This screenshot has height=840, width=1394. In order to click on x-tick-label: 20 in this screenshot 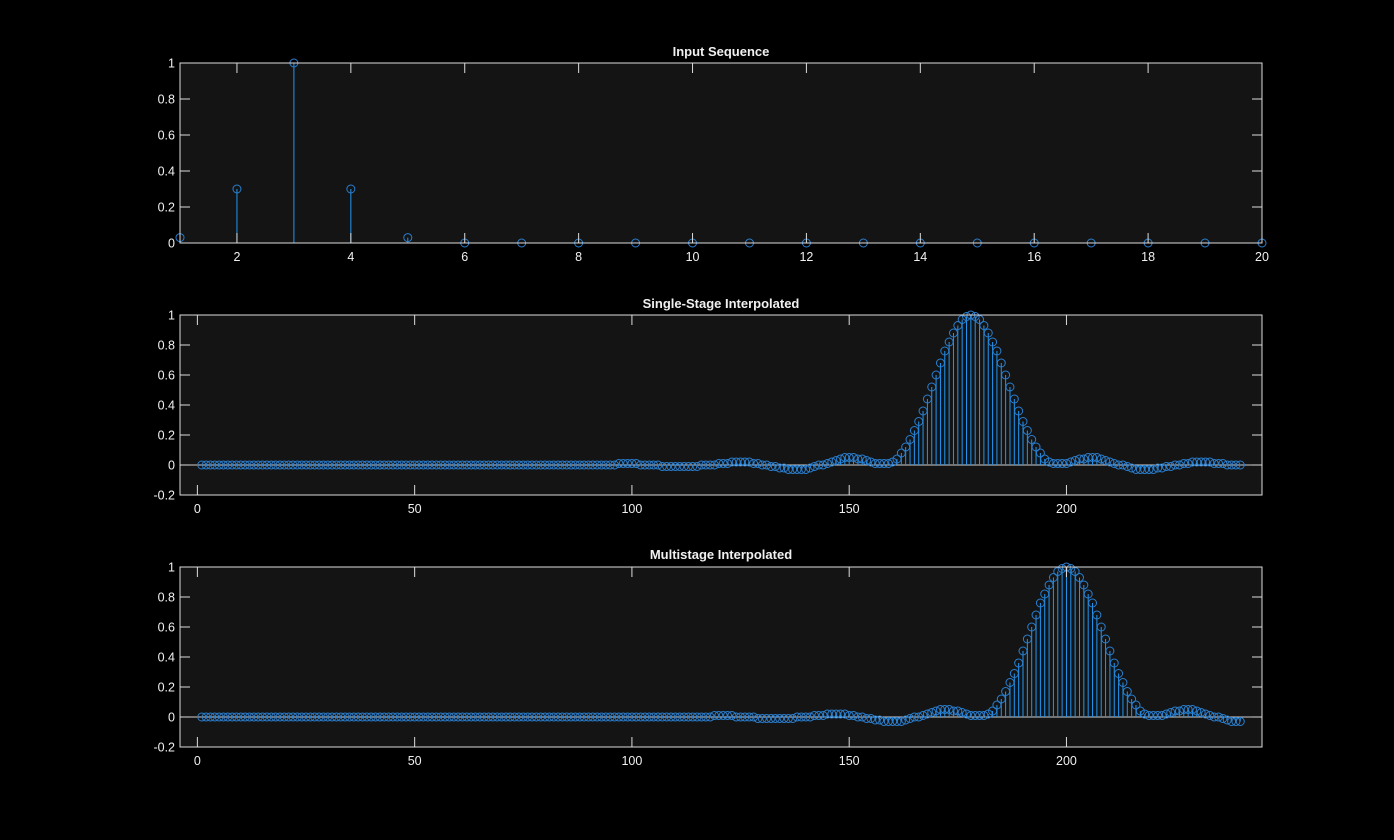, I will do `click(1262, 257)`.